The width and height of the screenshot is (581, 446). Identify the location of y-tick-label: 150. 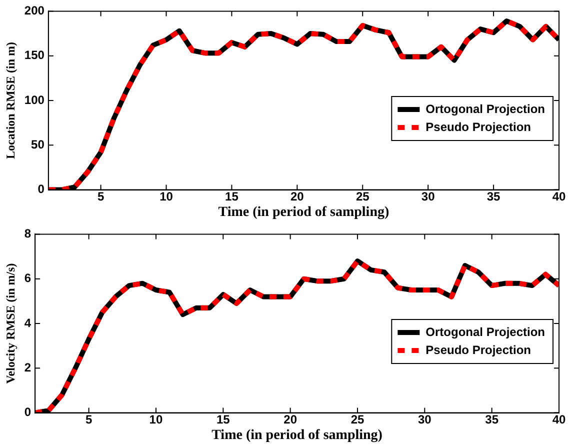
(34, 55).